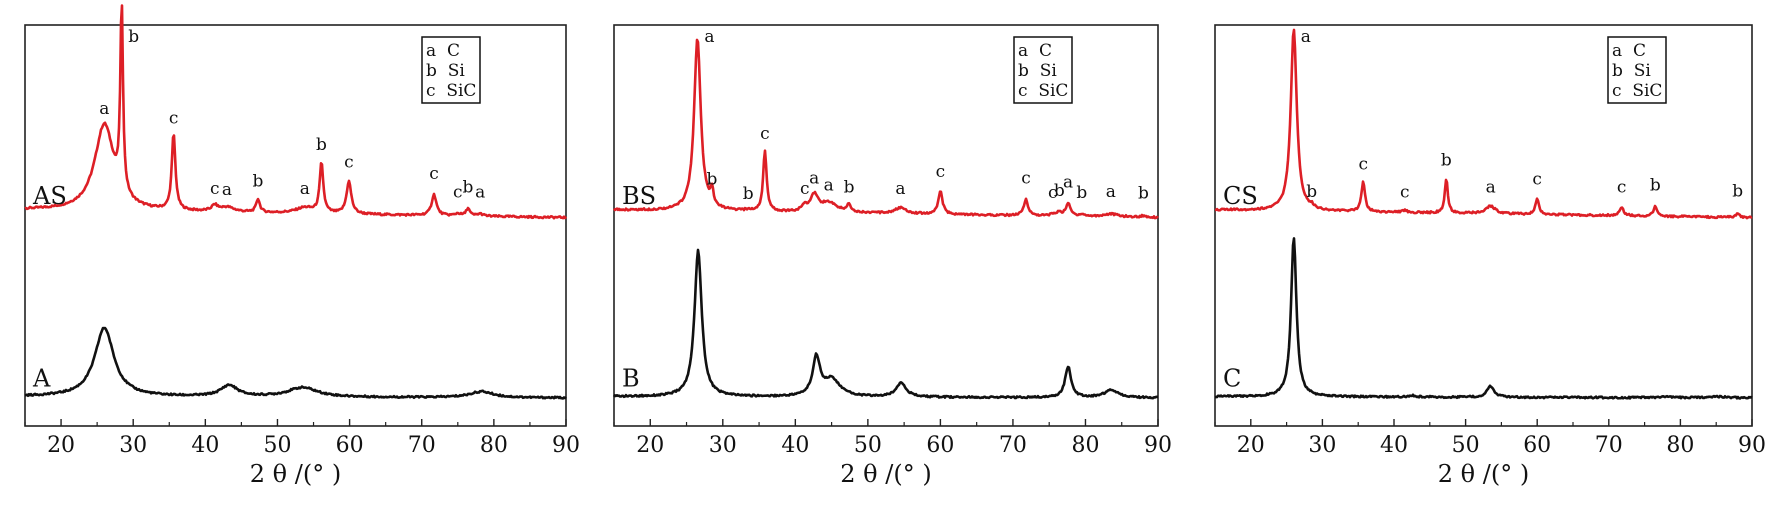 This screenshot has width=1776, height=521. What do you see at coordinates (1483, 124) in the screenshot?
I see `series-line-CS` at bounding box center [1483, 124].